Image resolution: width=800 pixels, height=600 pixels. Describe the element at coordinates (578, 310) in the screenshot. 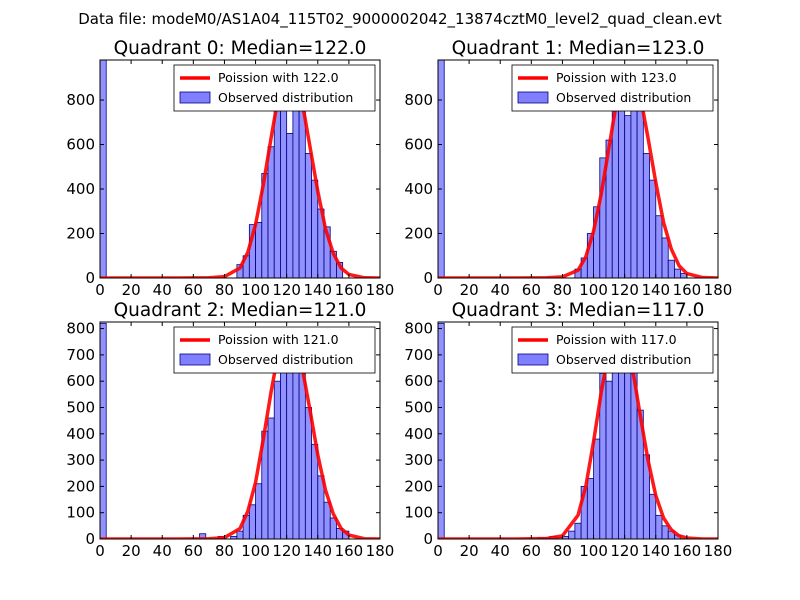

I see `subplot-title: Quadrant 3: Median=117.0` at that location.